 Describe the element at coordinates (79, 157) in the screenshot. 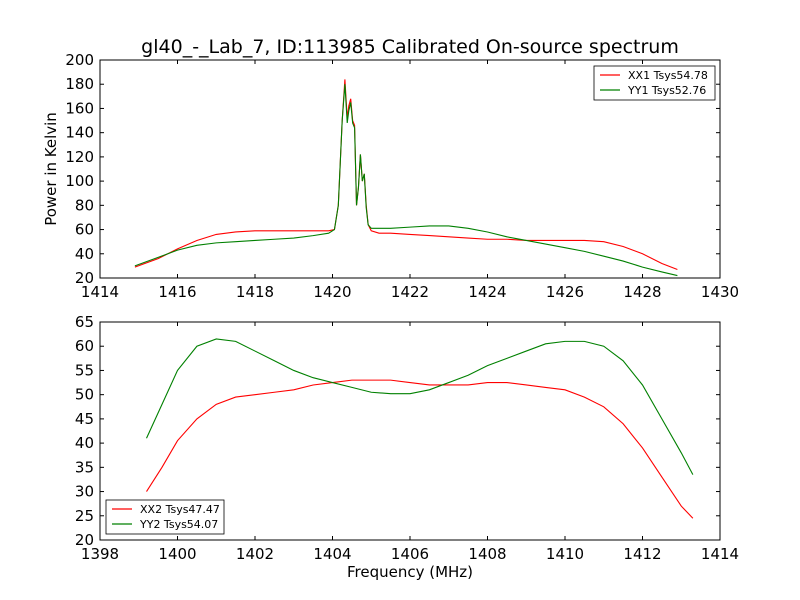

I see `y-tick-label: 120` at that location.